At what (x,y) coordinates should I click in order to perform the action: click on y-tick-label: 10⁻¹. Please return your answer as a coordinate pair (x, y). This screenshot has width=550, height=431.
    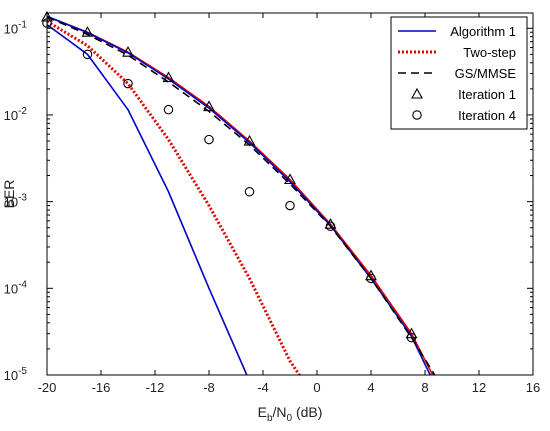
    Looking at the image, I should click on (16, 27).